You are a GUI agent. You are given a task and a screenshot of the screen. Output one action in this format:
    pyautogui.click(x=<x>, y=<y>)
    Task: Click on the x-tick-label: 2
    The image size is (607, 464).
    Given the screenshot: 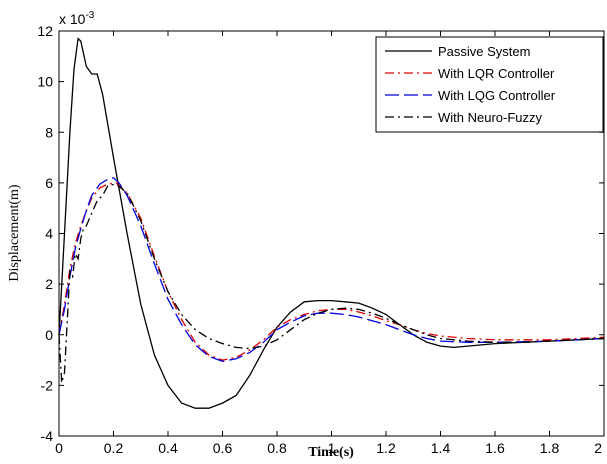 What is the action you would take?
    pyautogui.click(x=598, y=448)
    